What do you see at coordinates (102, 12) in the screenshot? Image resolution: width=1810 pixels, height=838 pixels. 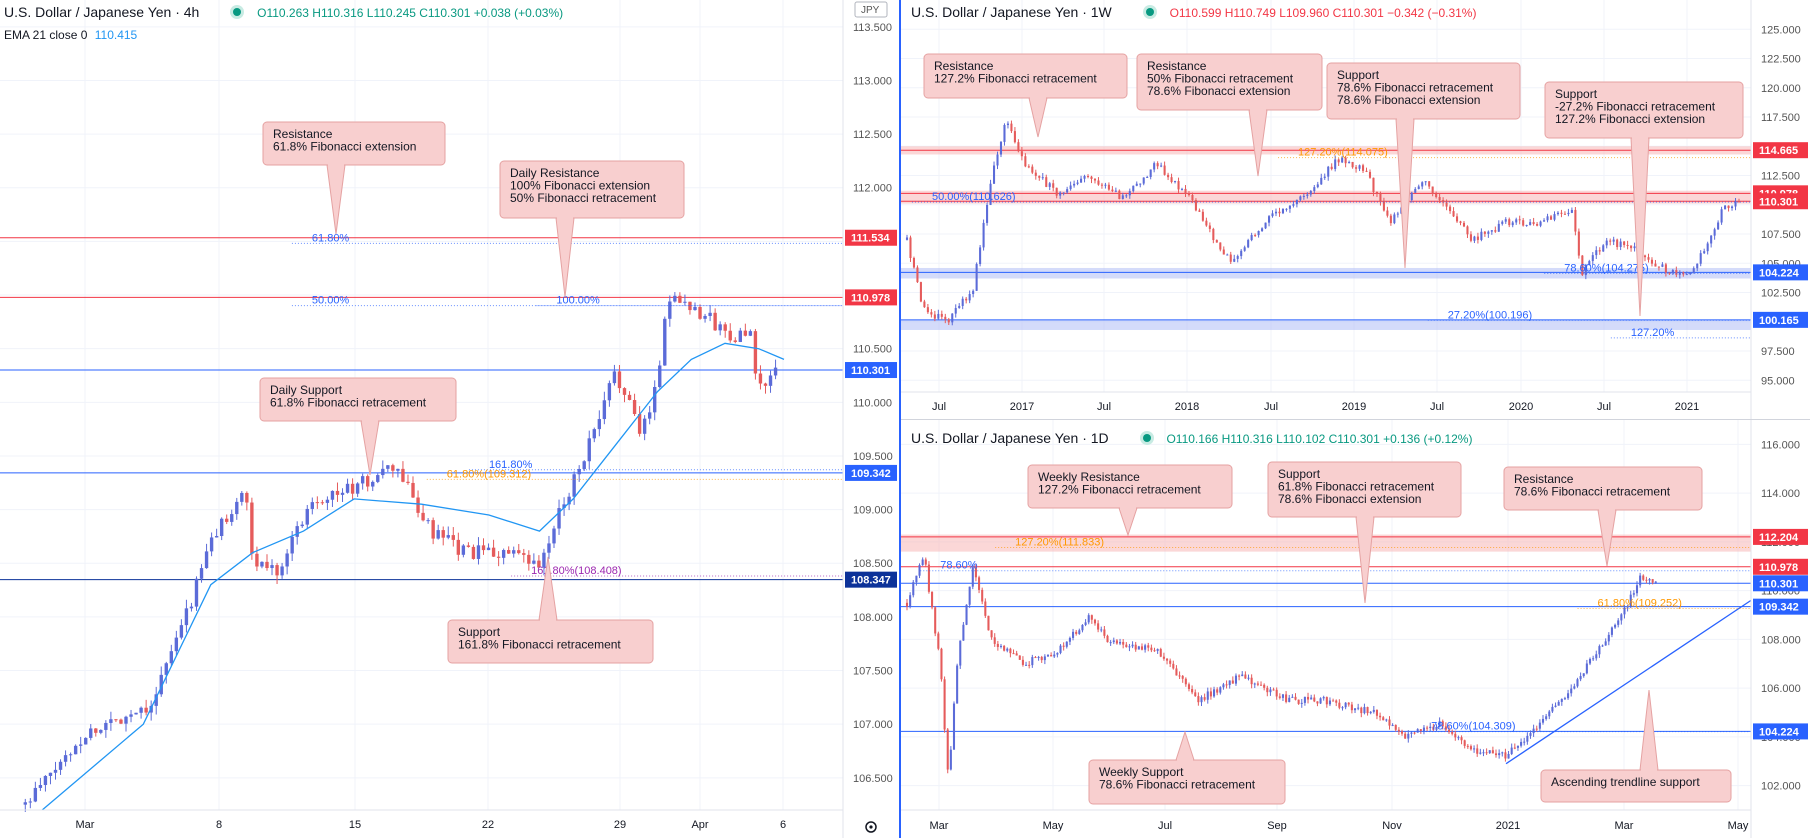 I see `symbol-title-4h: U.S. Dollar / Japanese Yen · 4h` at bounding box center [102, 12].